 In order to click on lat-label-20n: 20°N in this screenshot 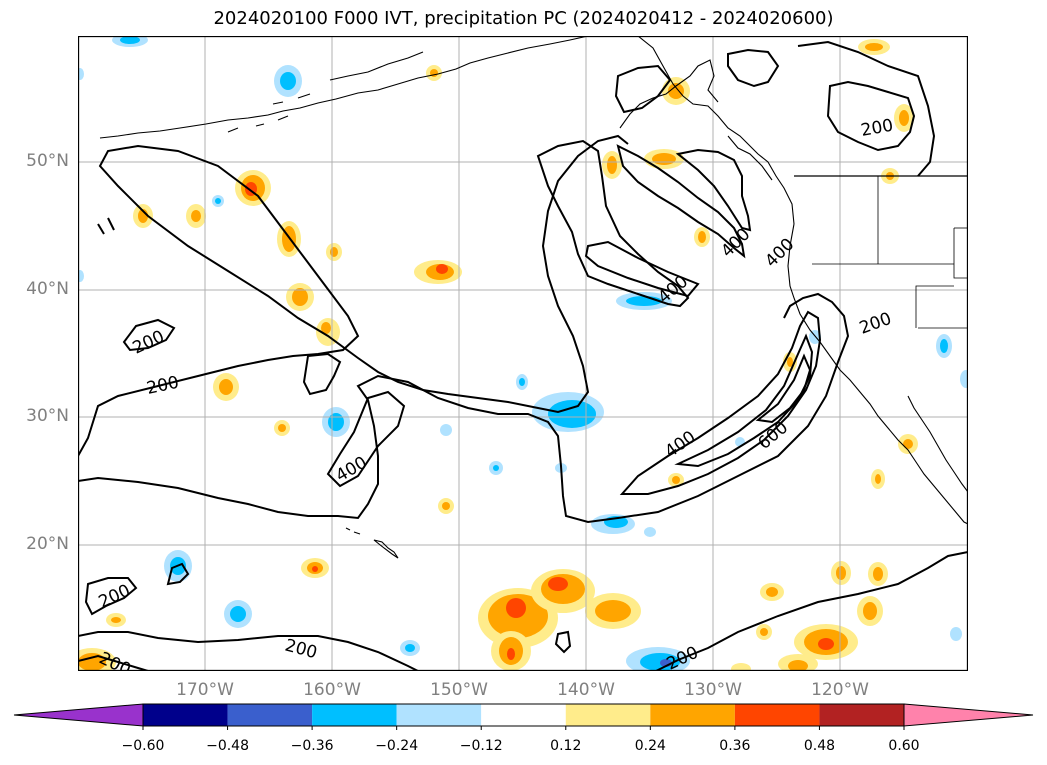, I will do `click(47, 544)`.